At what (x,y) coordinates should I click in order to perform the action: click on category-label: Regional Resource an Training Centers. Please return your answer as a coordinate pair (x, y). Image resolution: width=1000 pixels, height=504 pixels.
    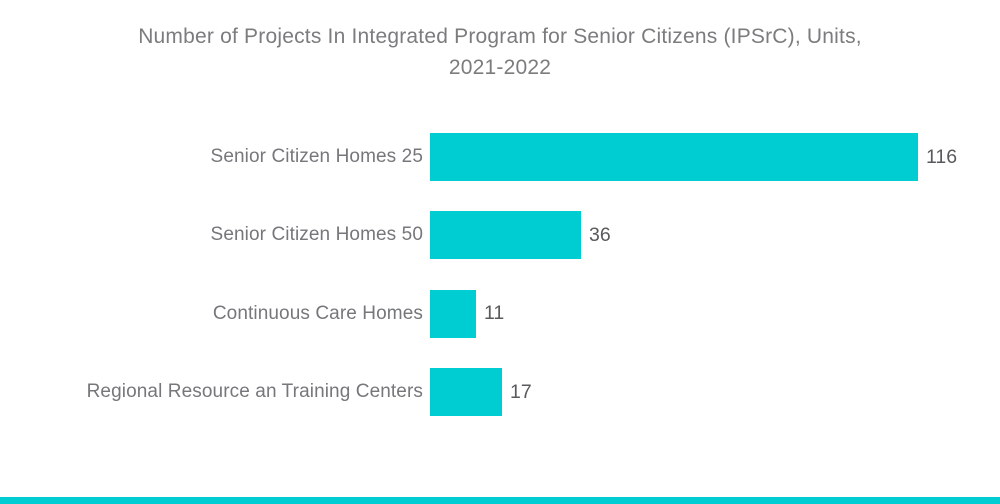
    Looking at the image, I should click on (254, 392).